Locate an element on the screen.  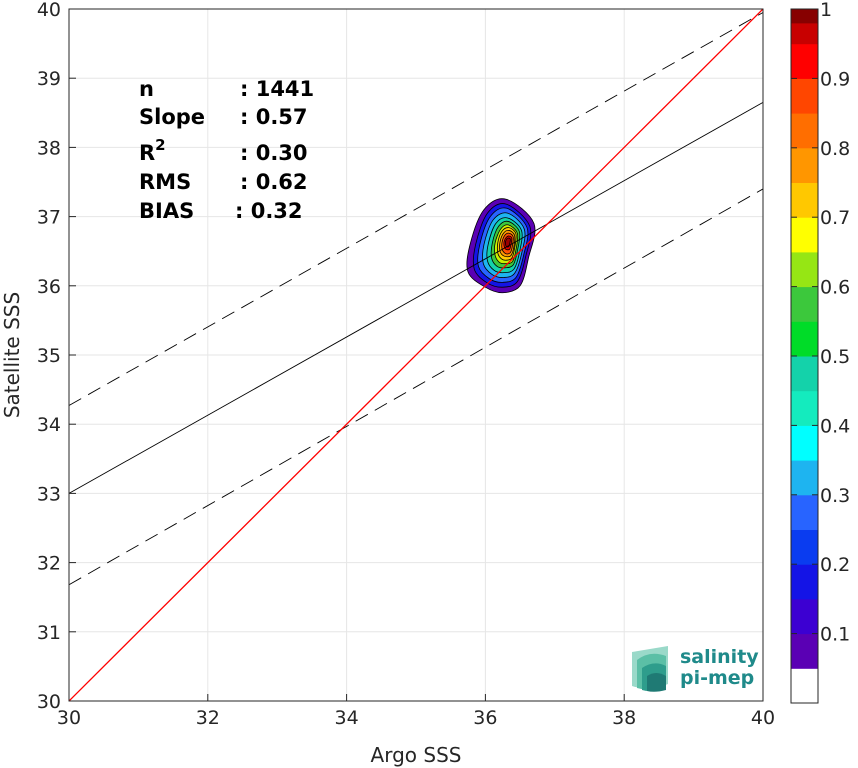
colorbar-ticks: 0.1 0.2 0.3 0.4 0.5 0.6 0.7 0.8 0.9 1 is located at coordinates (820, 323).